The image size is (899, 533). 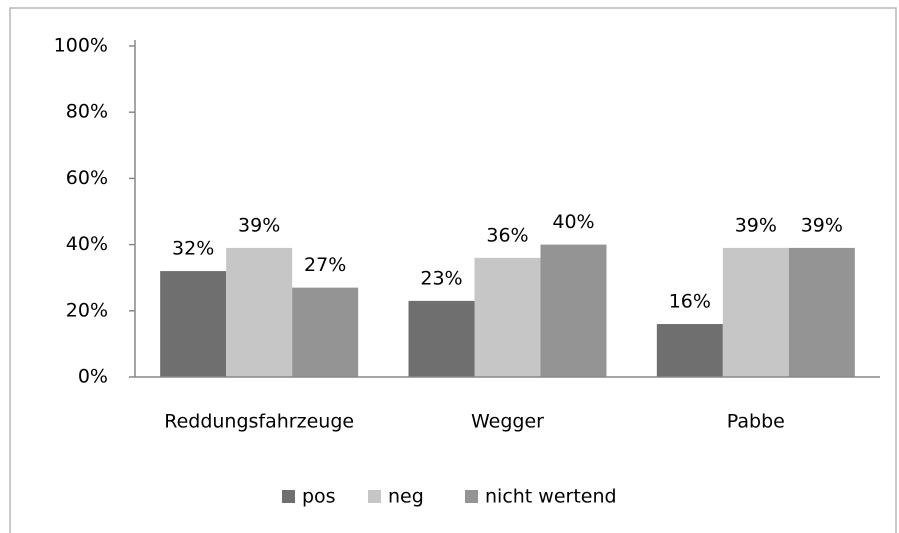 What do you see at coordinates (93, 377) in the screenshot?
I see `y-tick-label: 0%` at bounding box center [93, 377].